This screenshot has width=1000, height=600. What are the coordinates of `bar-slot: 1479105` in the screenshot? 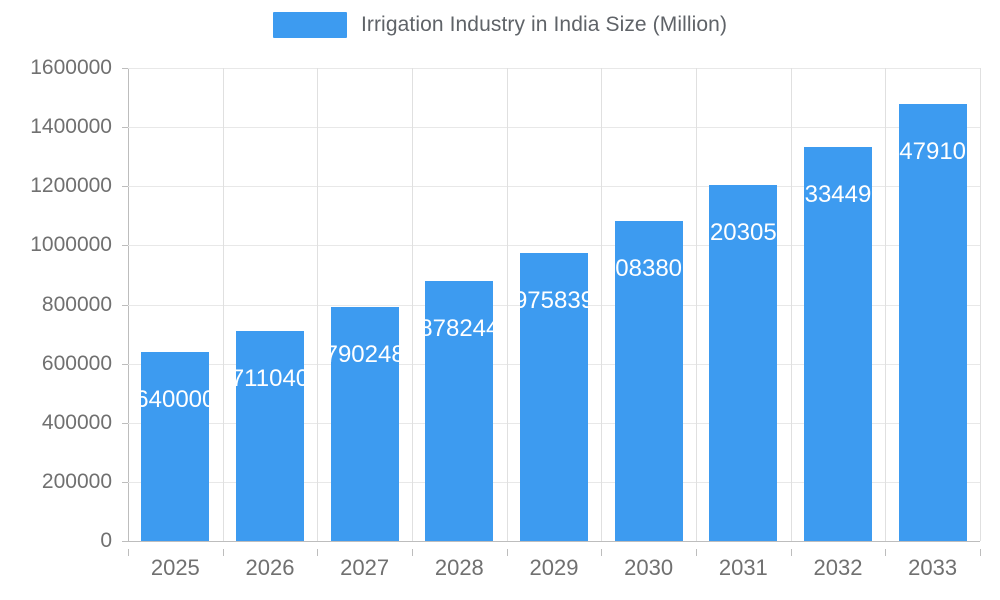 It's located at (932, 304).